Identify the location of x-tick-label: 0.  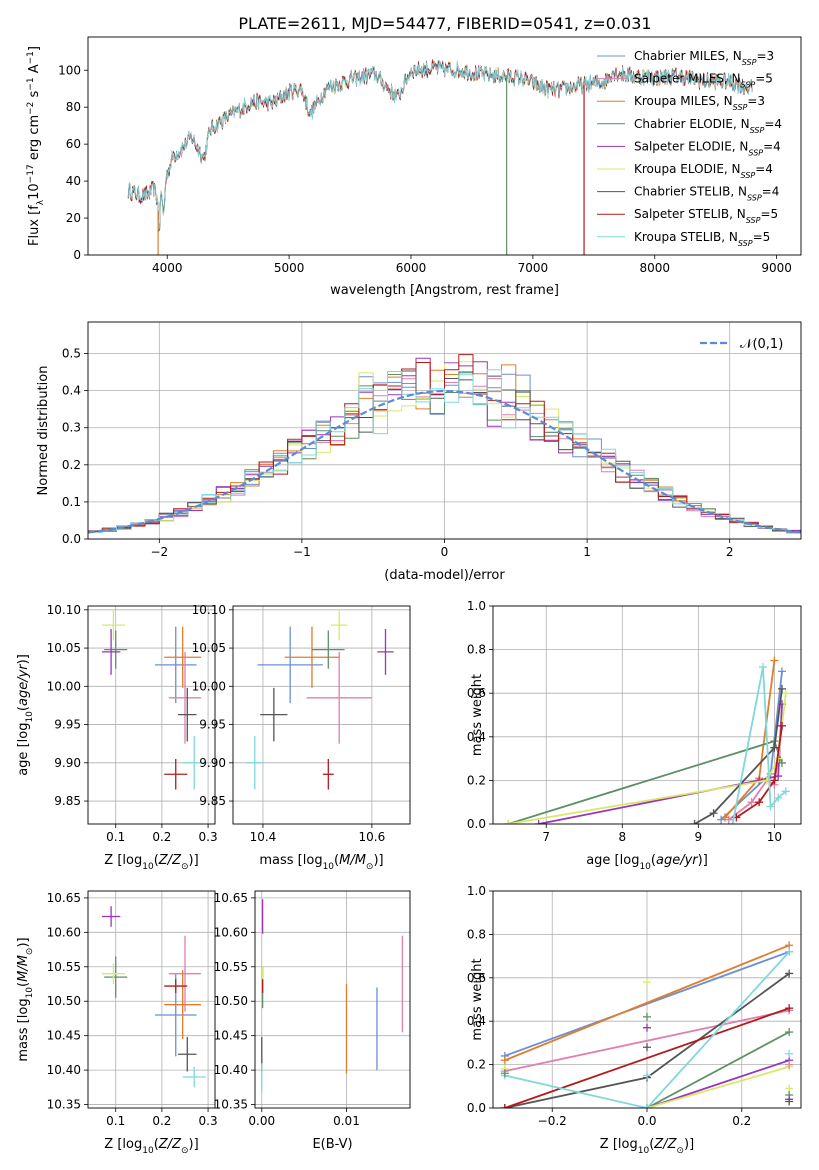
(445, 552).